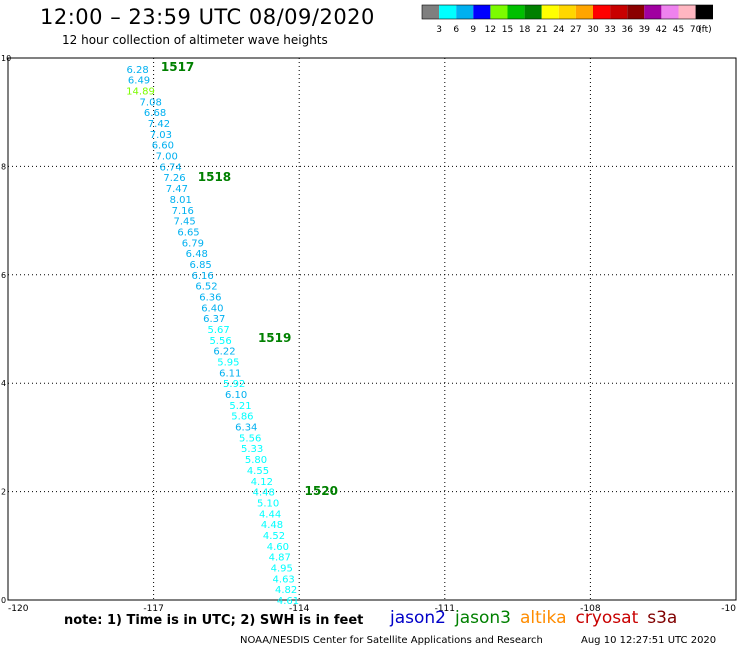  Describe the element at coordinates (170, 167) in the screenshot. I see `swh-value: 6.74` at that location.